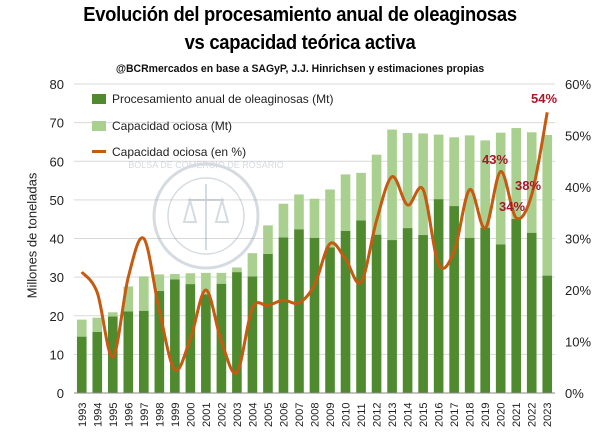 This screenshot has height=434, width=600. Describe the element at coordinates (528, 185) in the screenshot. I see `annotation-2022: 38%` at that location.